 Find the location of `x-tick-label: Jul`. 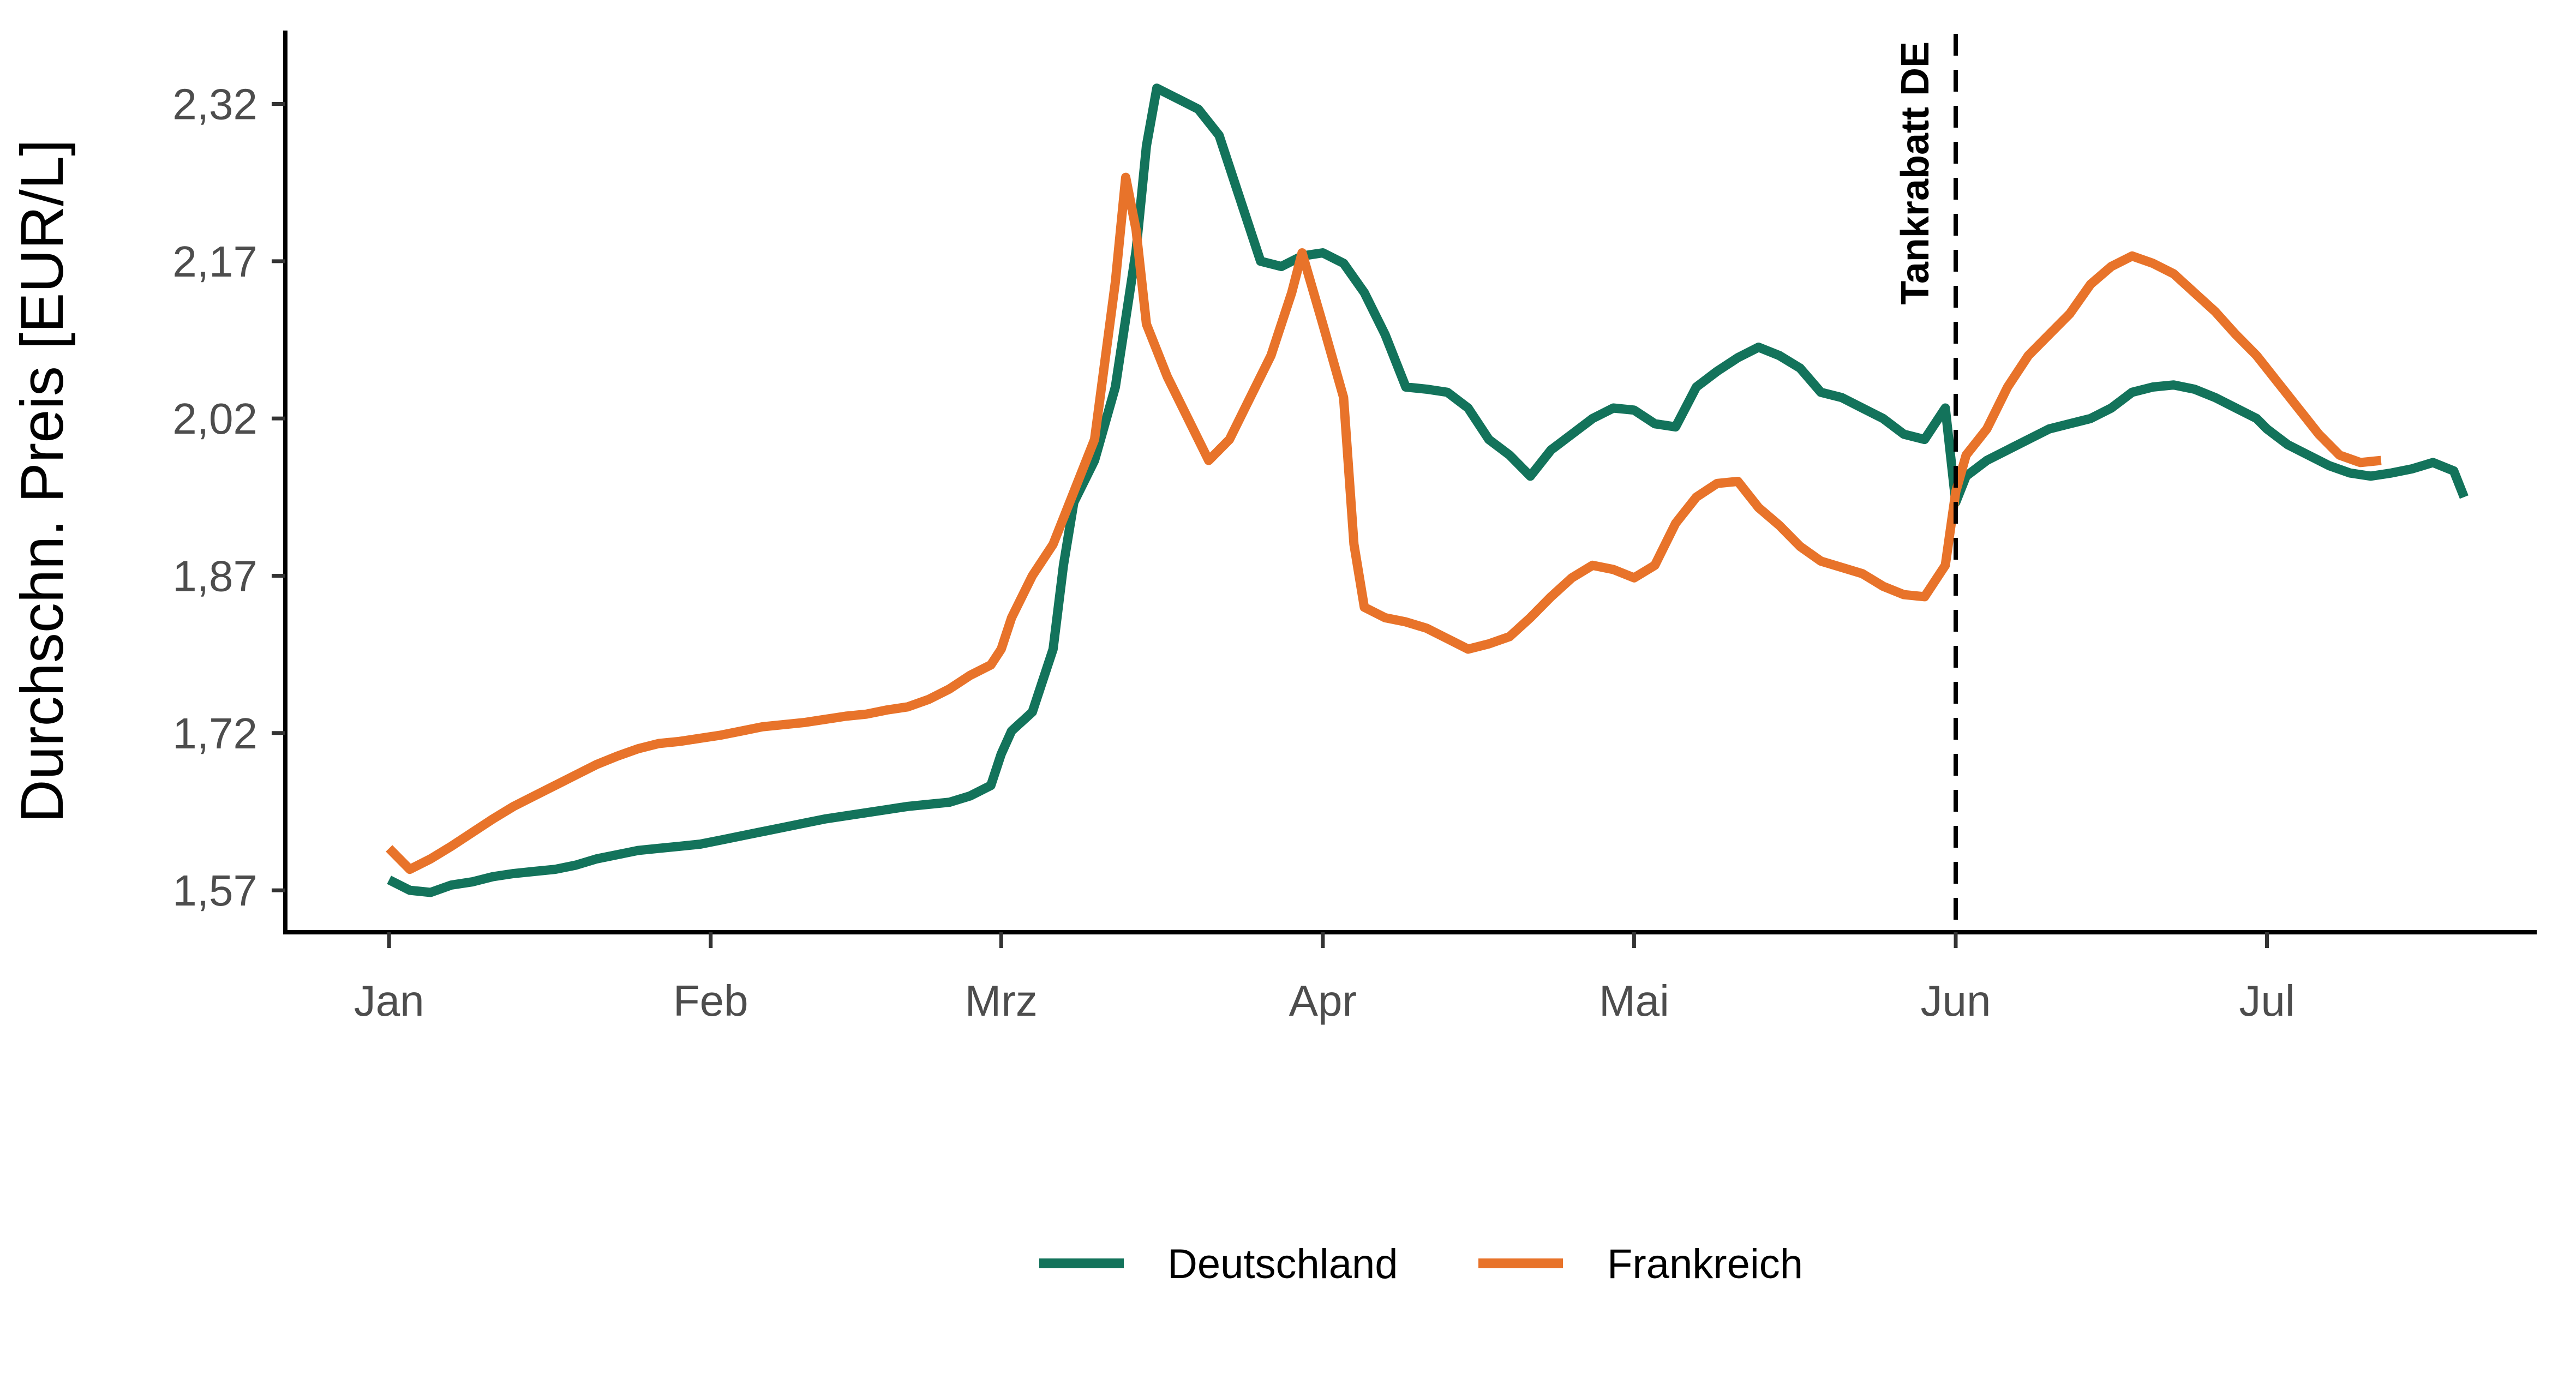

x-tick-label: Jul is located at coordinates (2267, 1000).